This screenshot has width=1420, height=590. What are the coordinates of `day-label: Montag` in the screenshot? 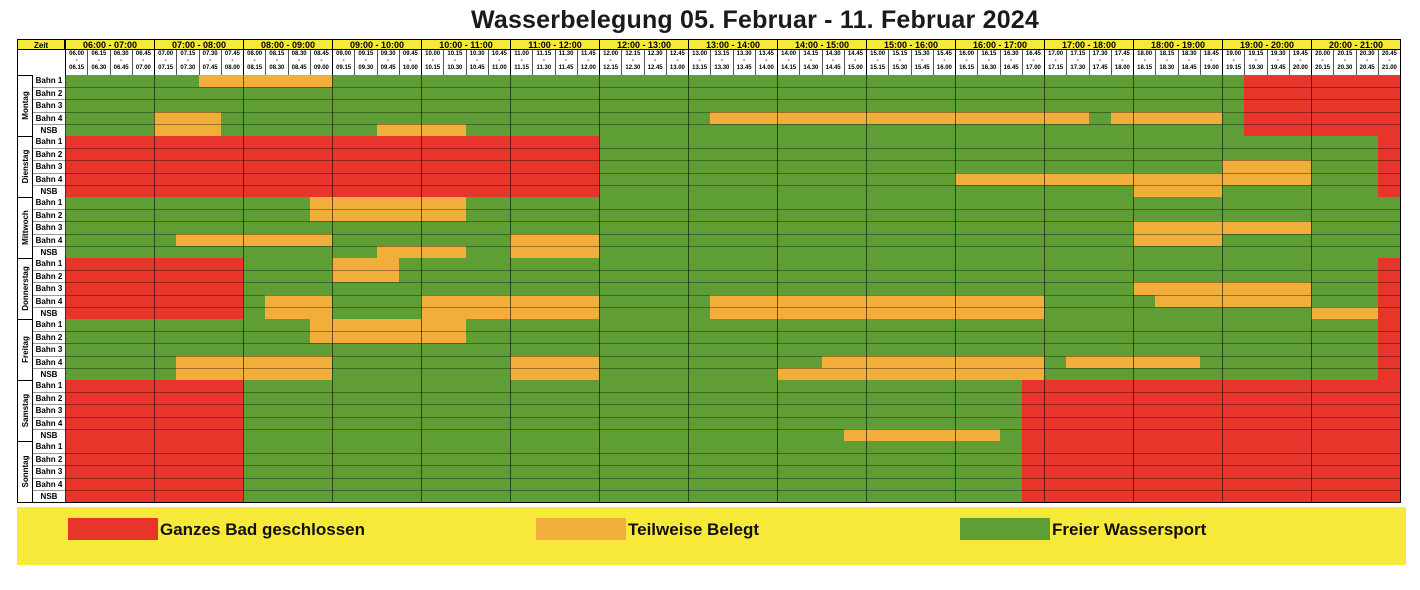 It's located at (25, 105).